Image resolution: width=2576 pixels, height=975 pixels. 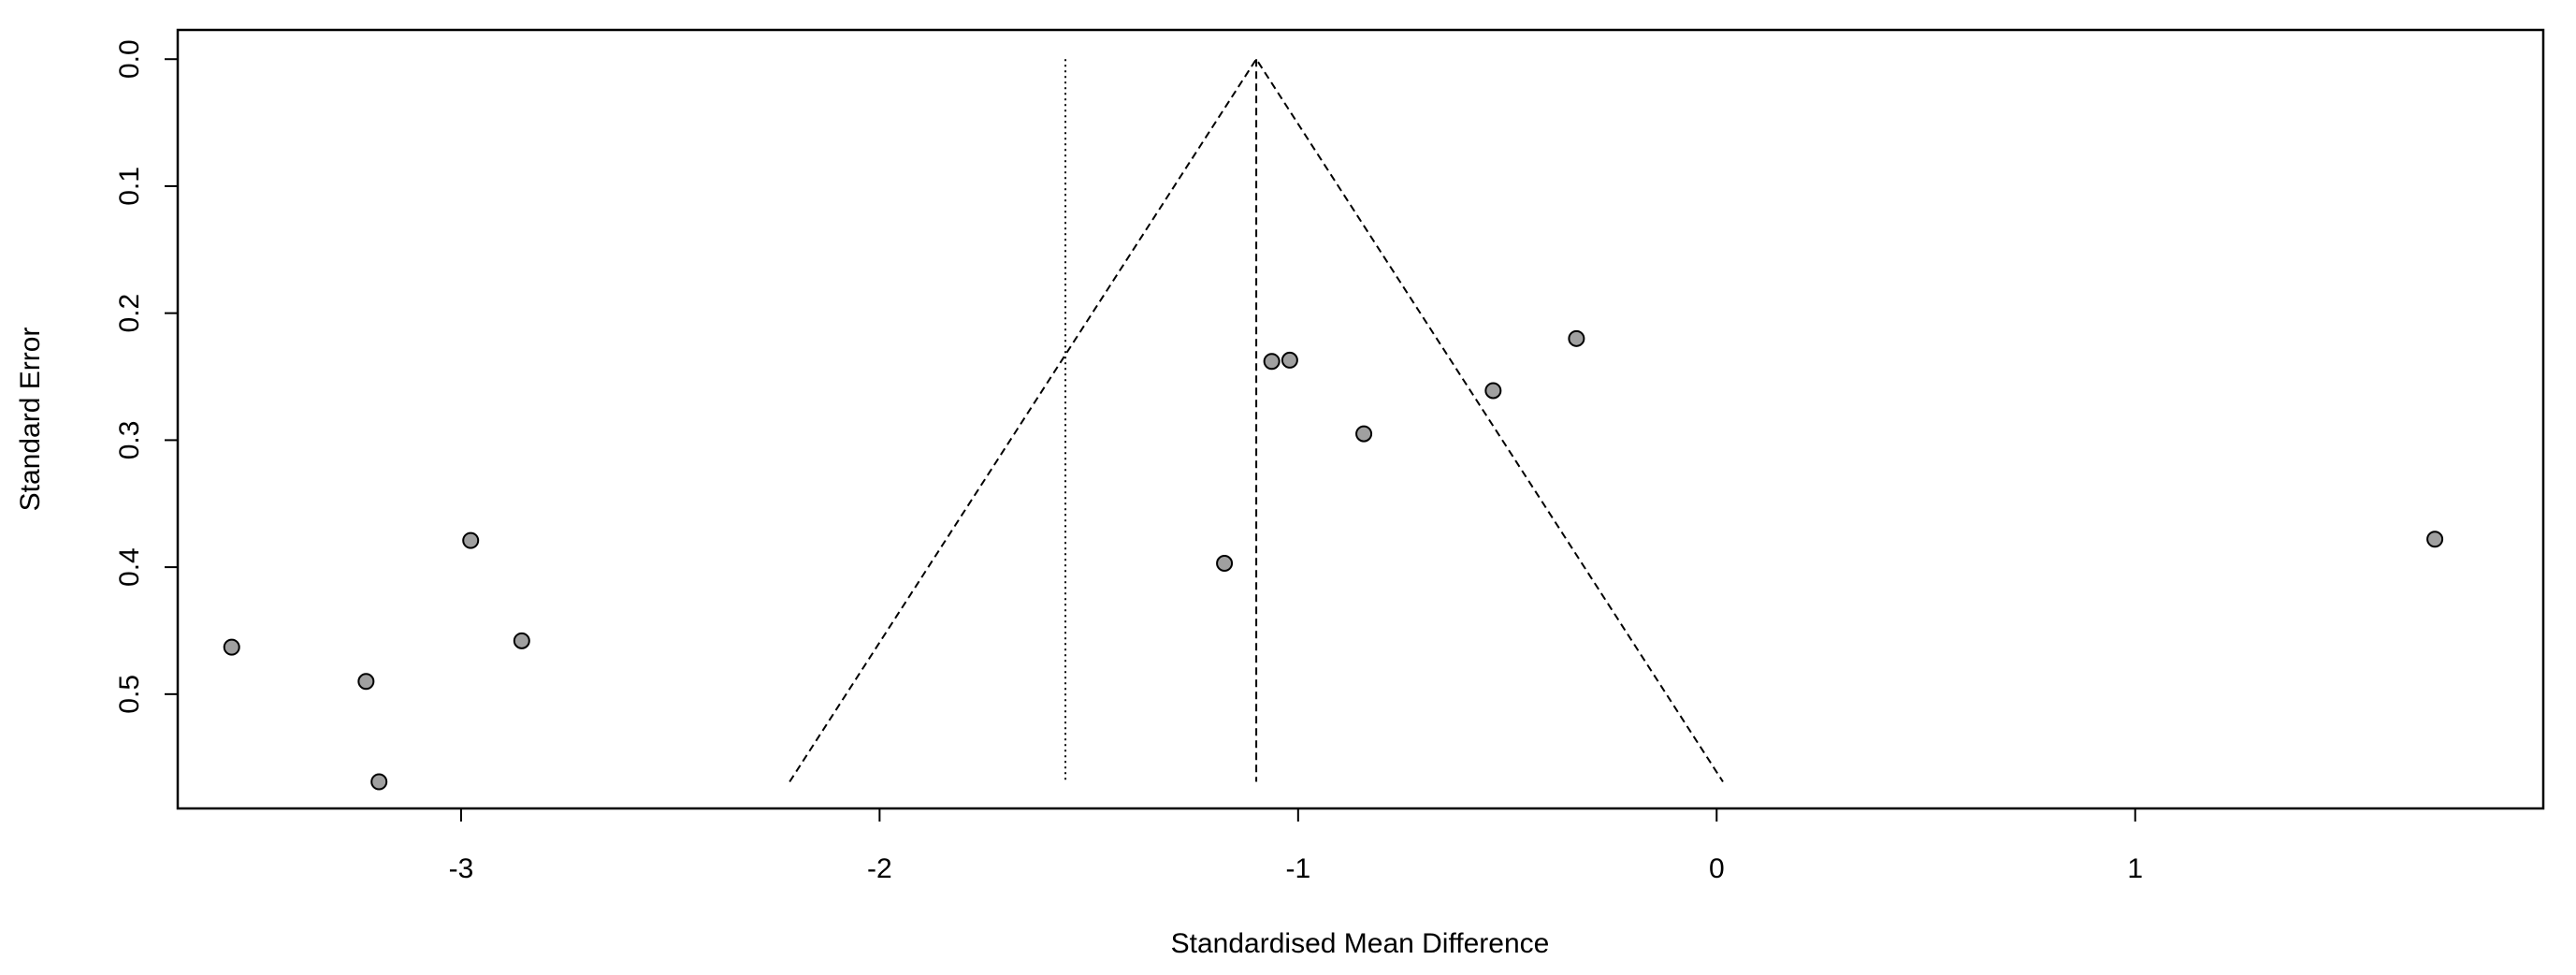 What do you see at coordinates (461, 868) in the screenshot?
I see `x-tick-label: -3` at bounding box center [461, 868].